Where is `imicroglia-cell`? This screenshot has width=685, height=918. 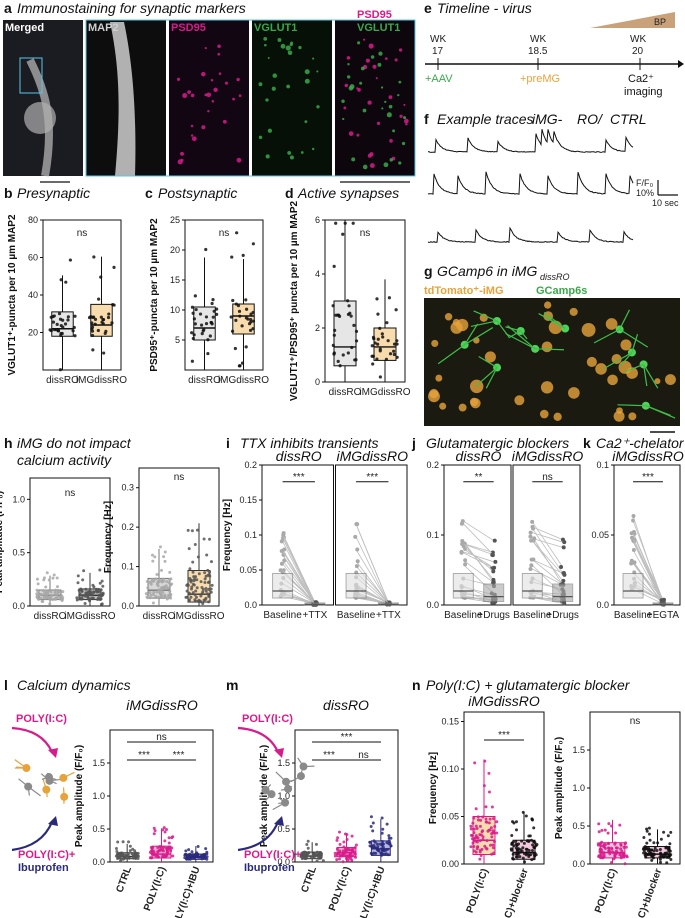
imicroglia-cell is located at coordinates (670, 380).